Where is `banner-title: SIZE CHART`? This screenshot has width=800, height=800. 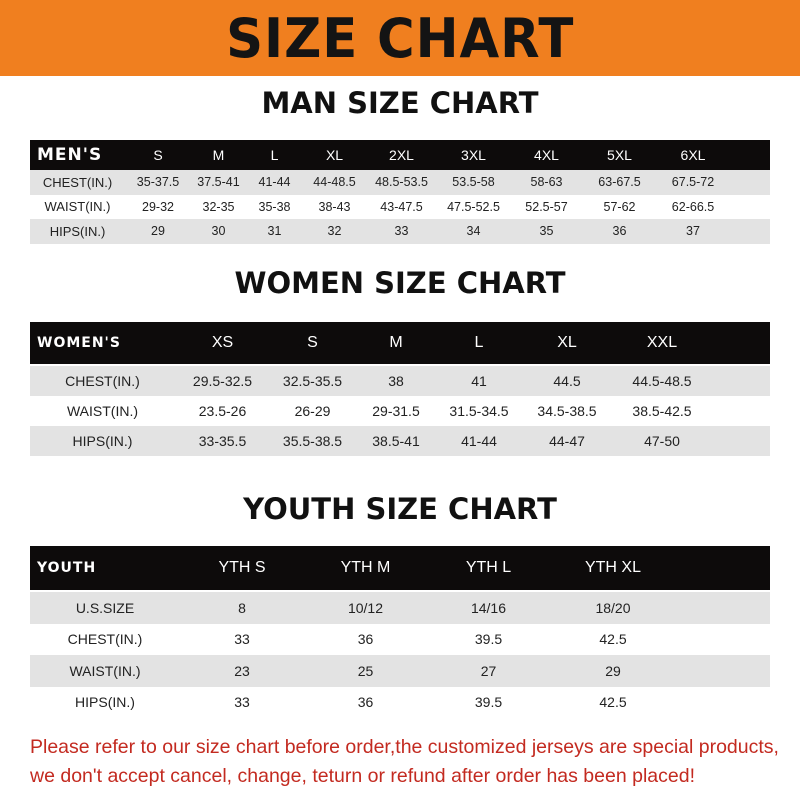
banner-title: SIZE CHART is located at coordinates (400, 38).